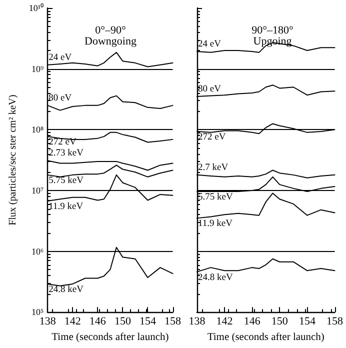 This screenshot has width=346, height=348. I want to click on y-tick-label: 10¹⁰, so click(36, 8).